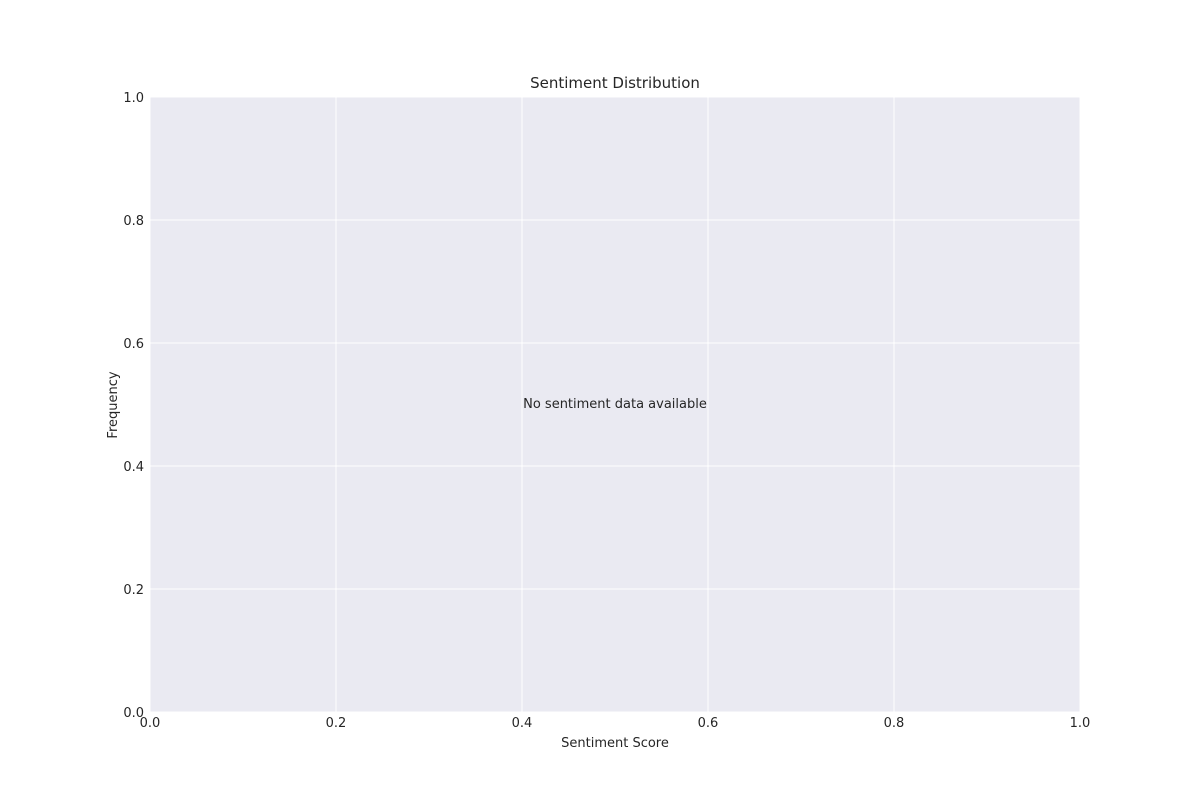 The width and height of the screenshot is (1200, 800). Describe the element at coordinates (522, 723) in the screenshot. I see `x-tick-label: 0.4` at that location.